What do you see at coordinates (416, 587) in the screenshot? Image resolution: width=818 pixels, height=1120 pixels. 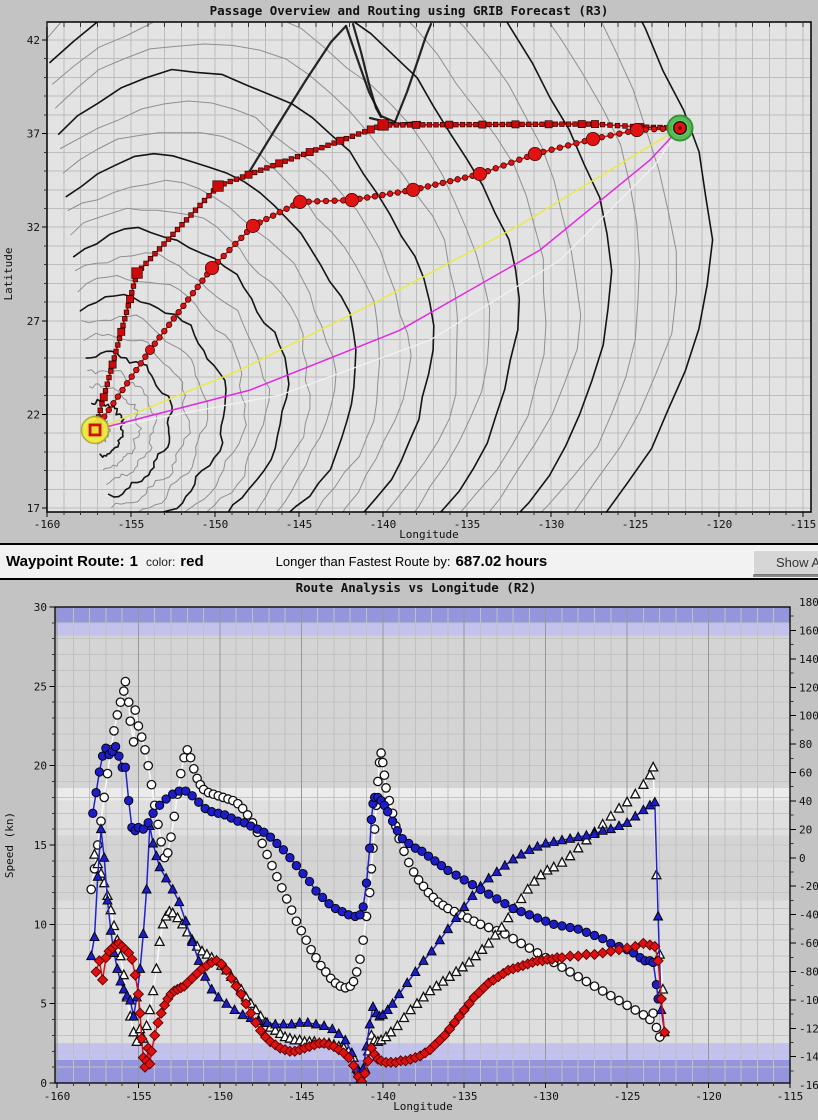 I see `bottom-chart-title: Route Analysis vs Longitude (R2)` at bounding box center [416, 587].